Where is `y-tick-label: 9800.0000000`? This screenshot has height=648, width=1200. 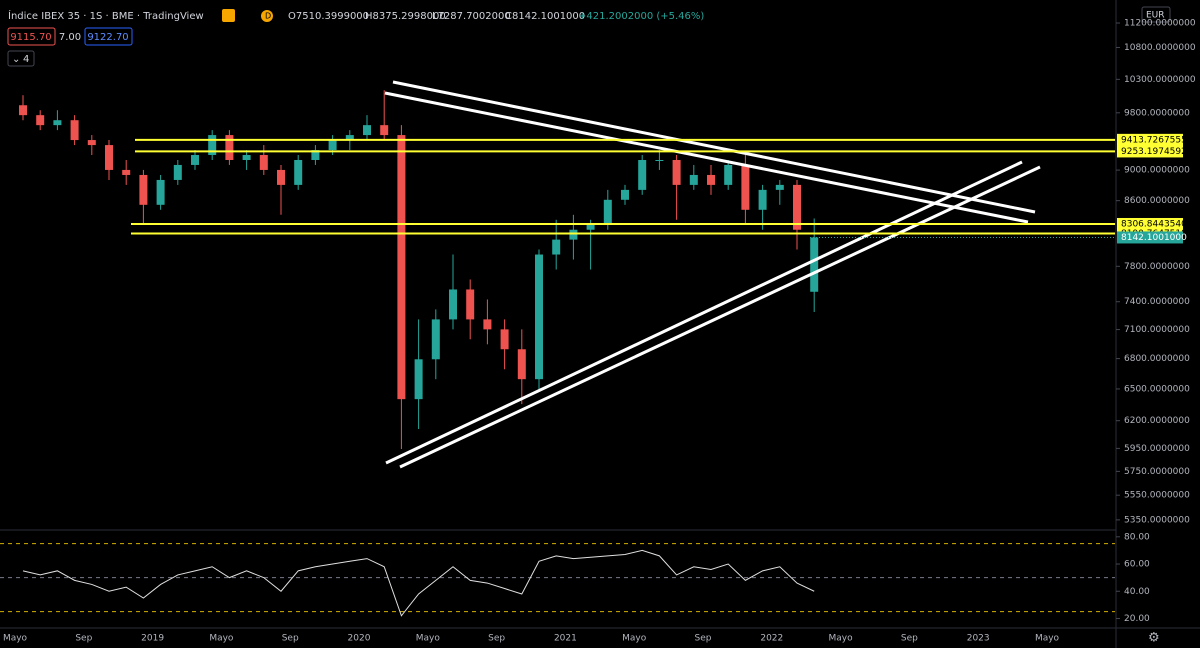
y-tick-label: 9800.0000000 is located at coordinates (1157, 113).